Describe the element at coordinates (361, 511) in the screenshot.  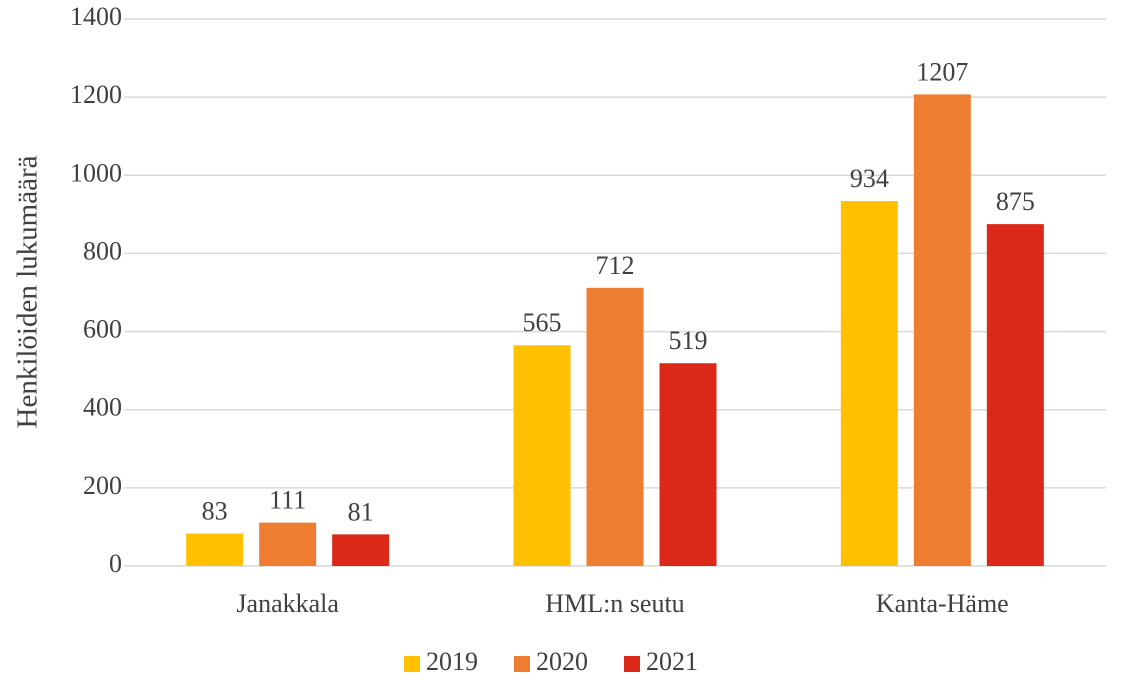
I see `data-label: 81` at that location.